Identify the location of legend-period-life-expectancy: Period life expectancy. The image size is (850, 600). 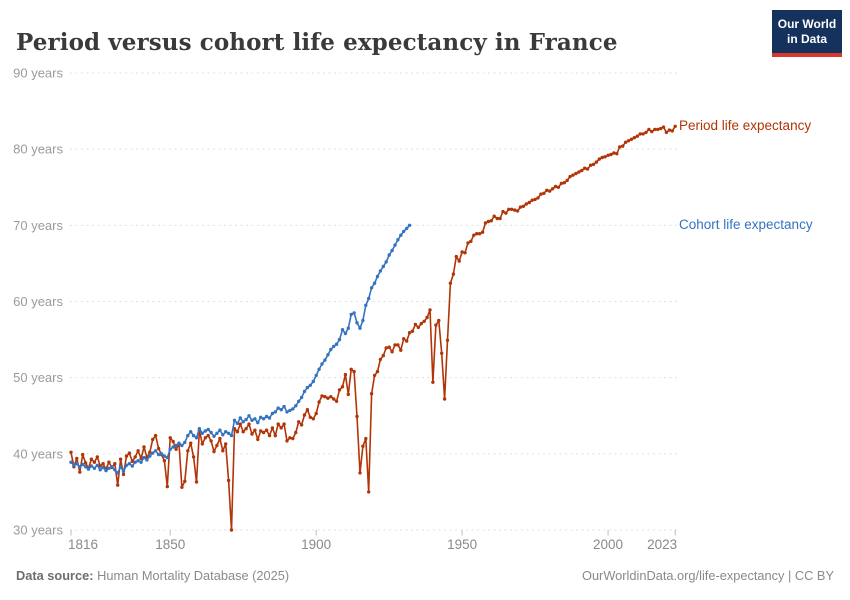
(745, 125).